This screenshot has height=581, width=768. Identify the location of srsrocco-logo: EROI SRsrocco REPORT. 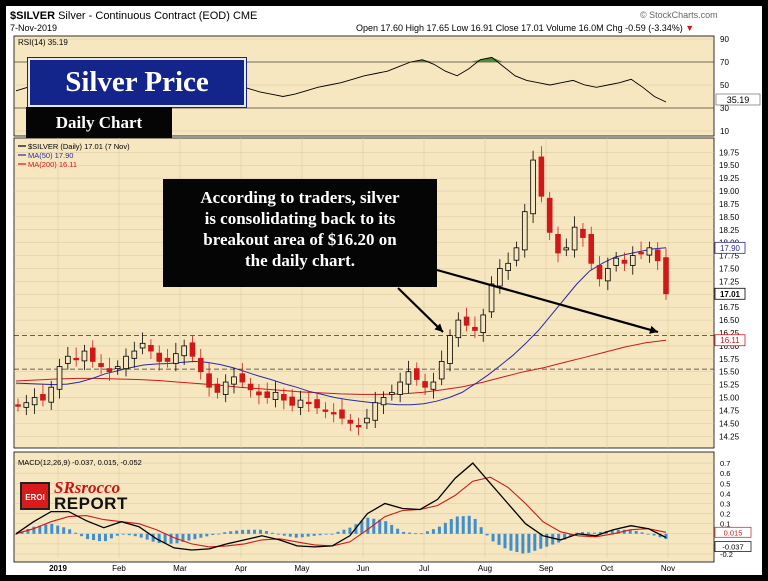
(90, 495).